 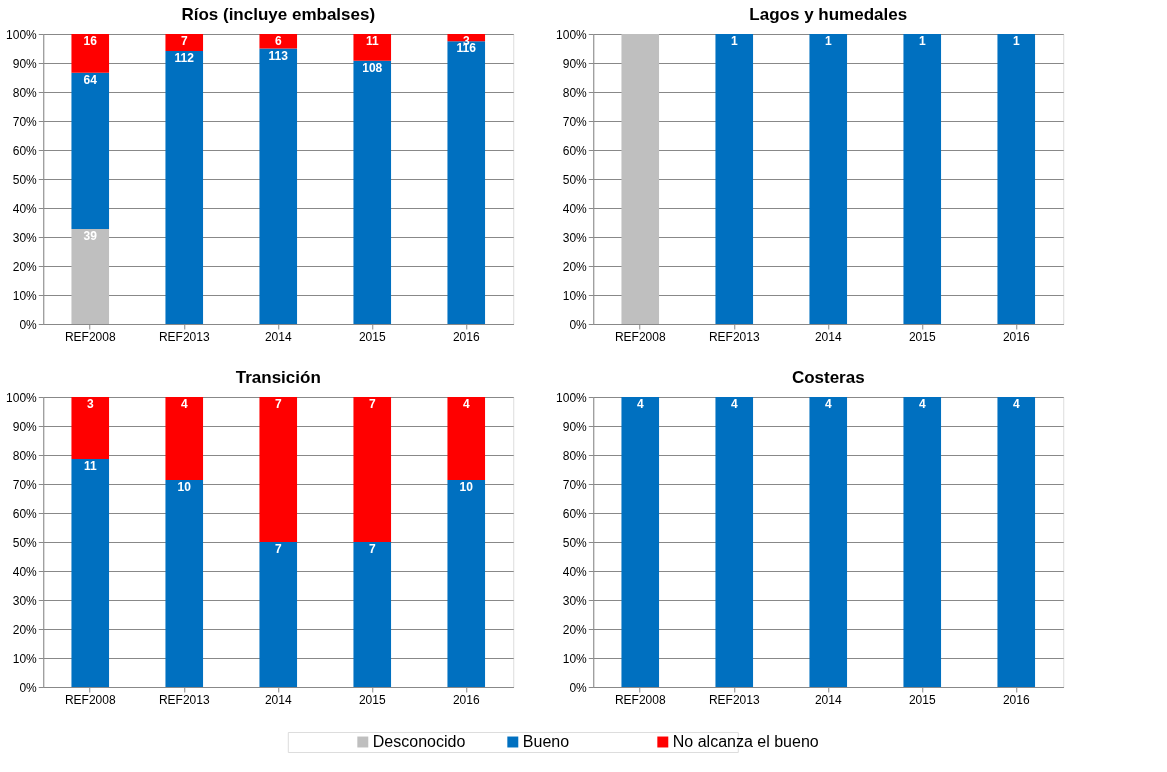 What do you see at coordinates (828, 14) in the screenshot?
I see `chart-title: Lagos y humedales` at bounding box center [828, 14].